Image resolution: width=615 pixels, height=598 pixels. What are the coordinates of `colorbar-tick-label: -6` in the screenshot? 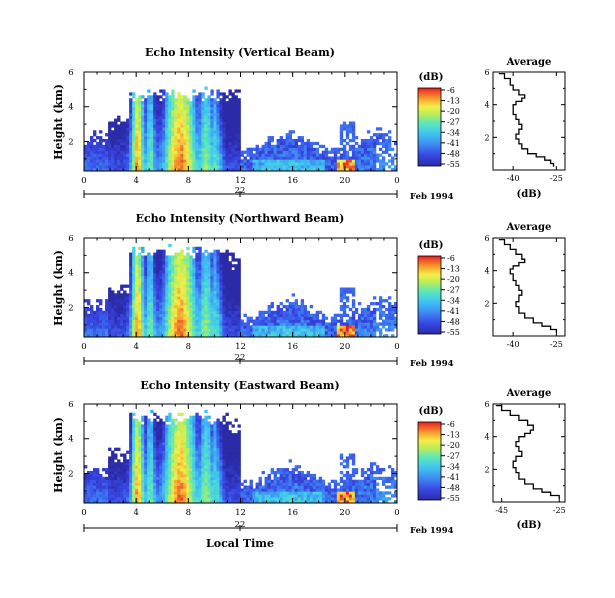 It's located at (451, 258).